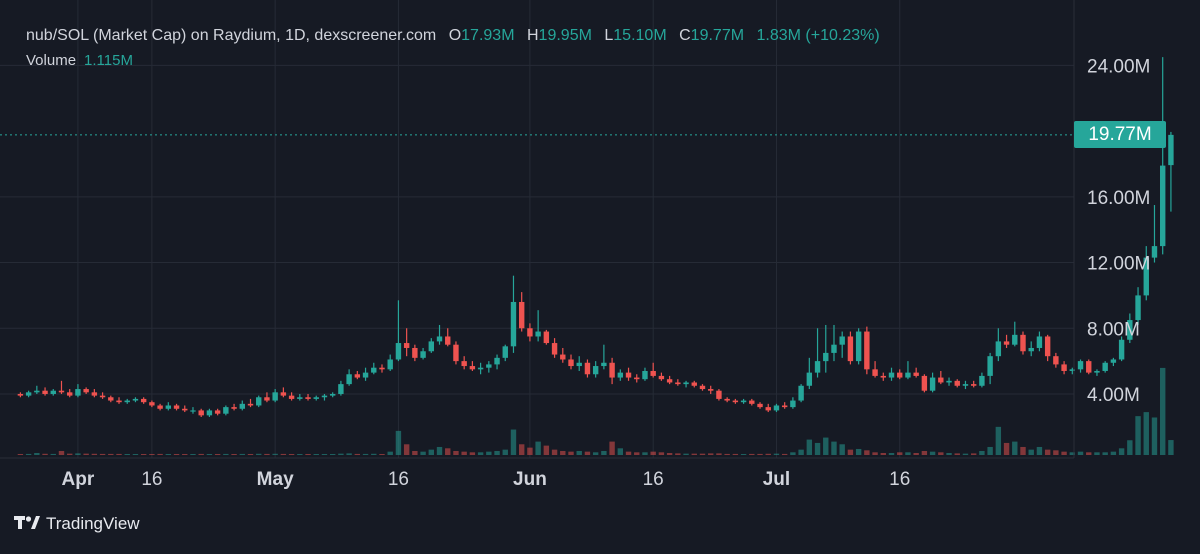  Describe the element at coordinates (717, 35) in the screenshot. I see `close-value: 19.77M` at that location.